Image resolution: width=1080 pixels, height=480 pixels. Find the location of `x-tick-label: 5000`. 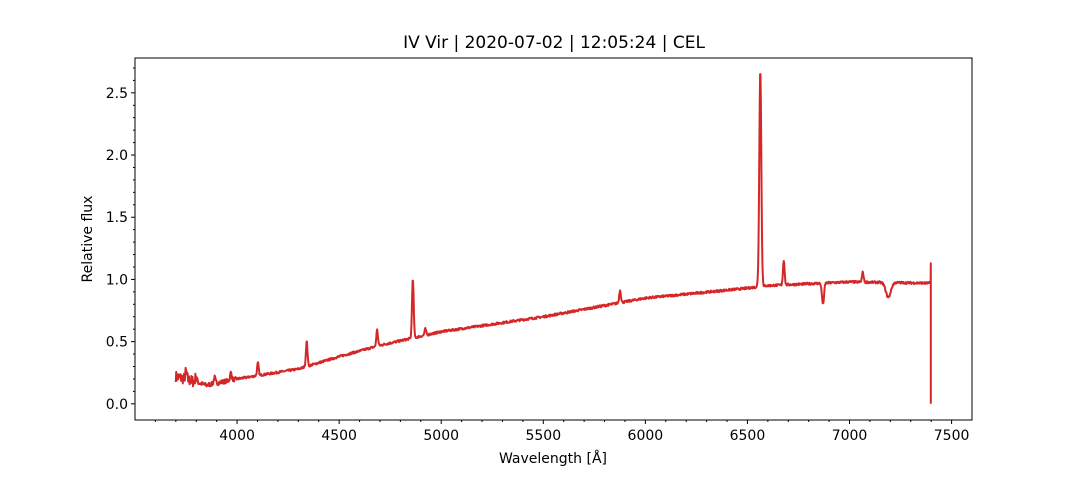

x-tick-label: 5000 is located at coordinates (441, 436).